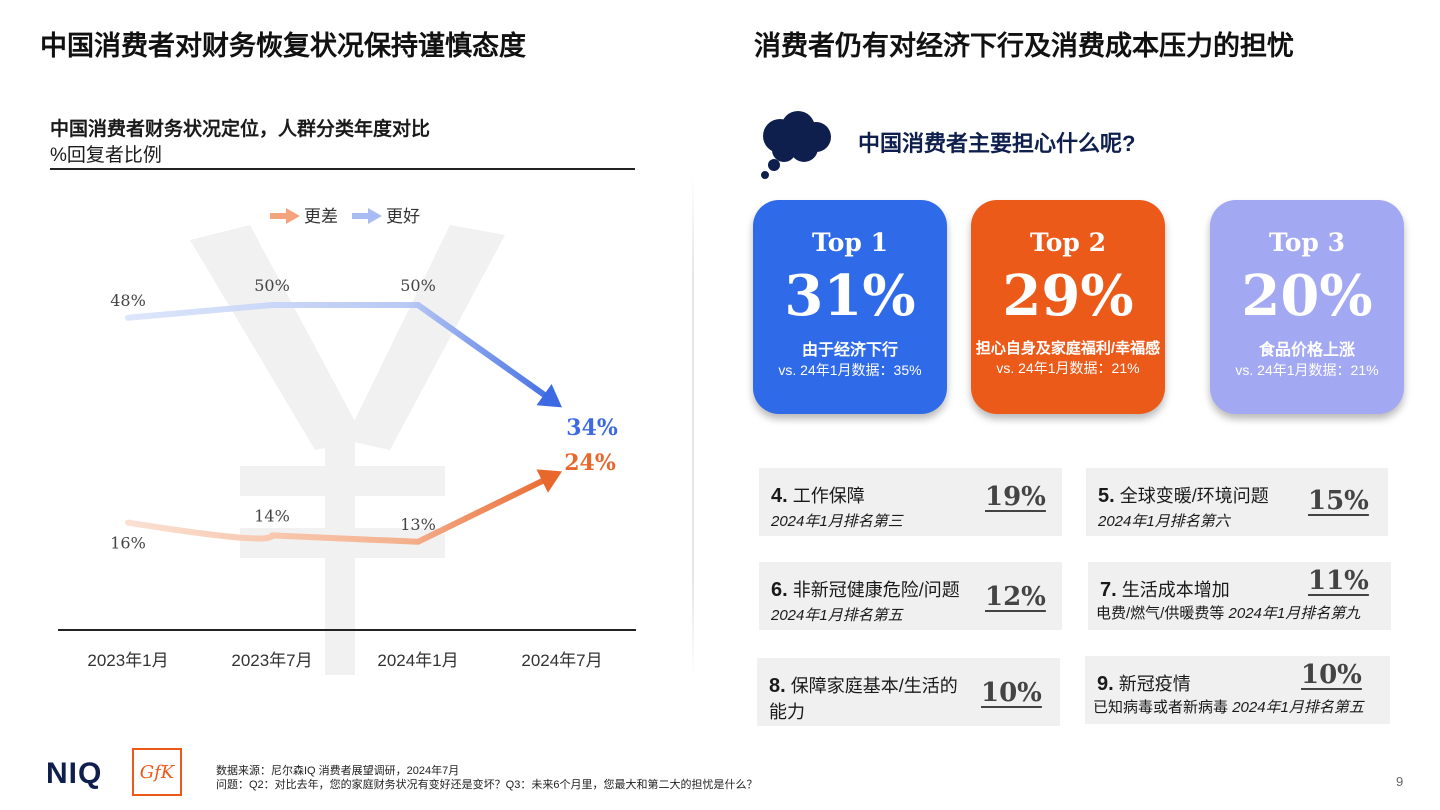 Image resolution: width=1440 pixels, height=810 pixels. I want to click on item7-number: 7., so click(1108, 590).